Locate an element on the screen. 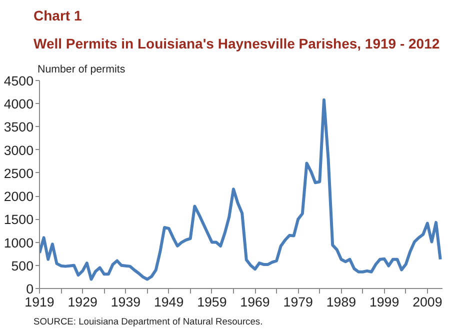  x-tick-label: 1919 is located at coordinates (39, 302).